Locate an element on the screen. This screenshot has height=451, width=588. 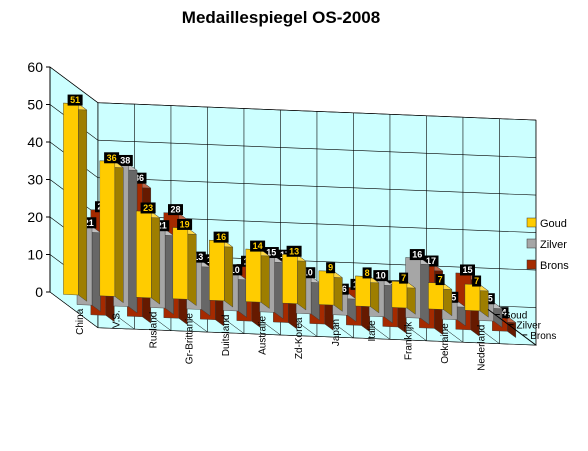
data-label: 36 is located at coordinates (112, 158).